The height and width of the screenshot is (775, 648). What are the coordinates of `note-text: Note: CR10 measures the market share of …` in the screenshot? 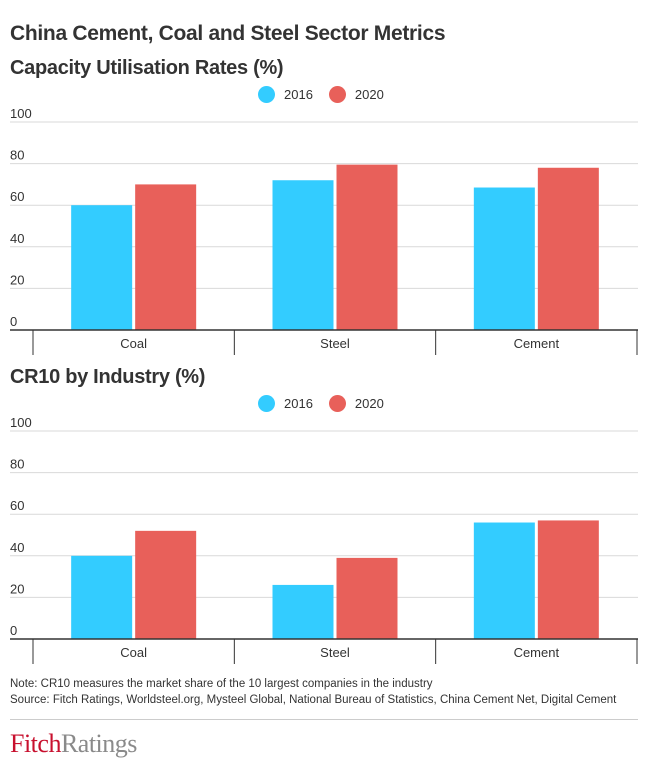 It's located at (221, 684).